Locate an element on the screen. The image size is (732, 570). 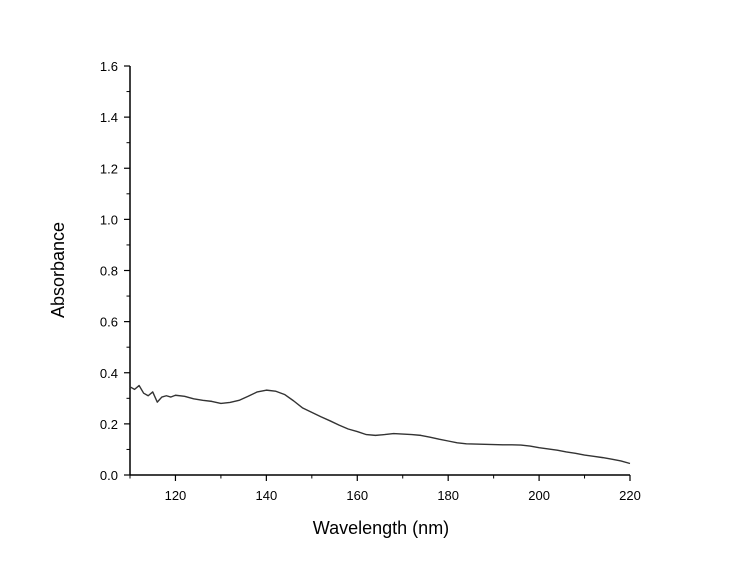
x-tick-label-180: 180 is located at coordinates (448, 495).